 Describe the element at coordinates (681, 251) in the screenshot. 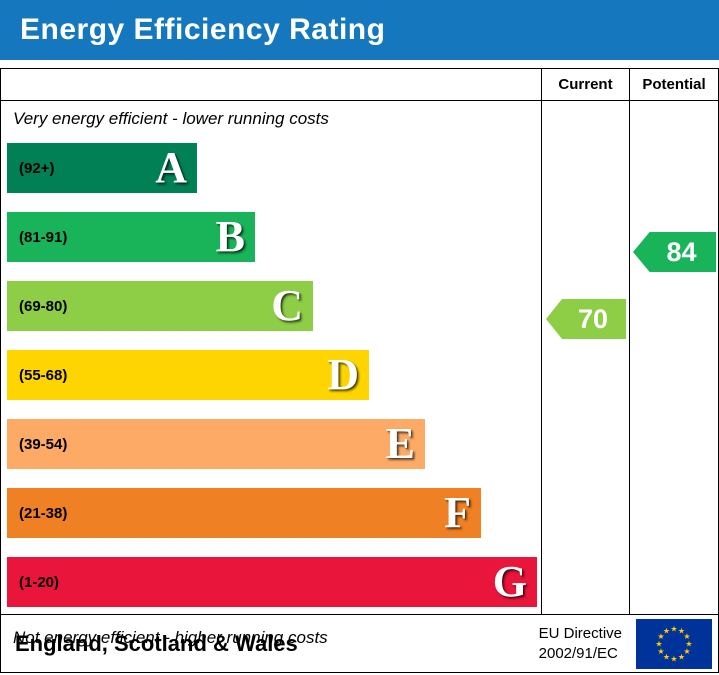

I see `potential-rating-value: 84` at that location.